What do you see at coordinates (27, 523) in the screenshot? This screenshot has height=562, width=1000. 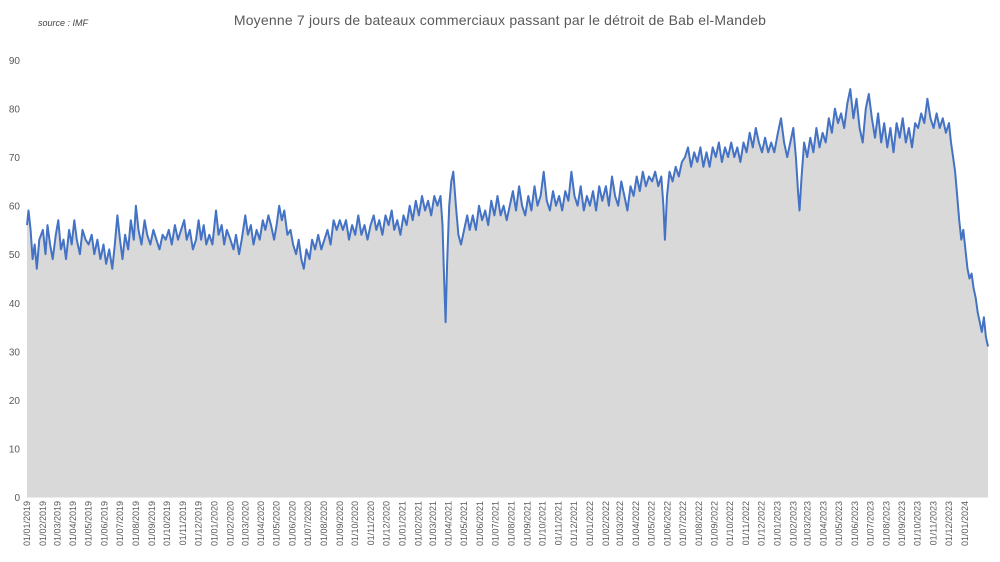 I see `x-tick-label: 01/01/2019` at bounding box center [27, 523].